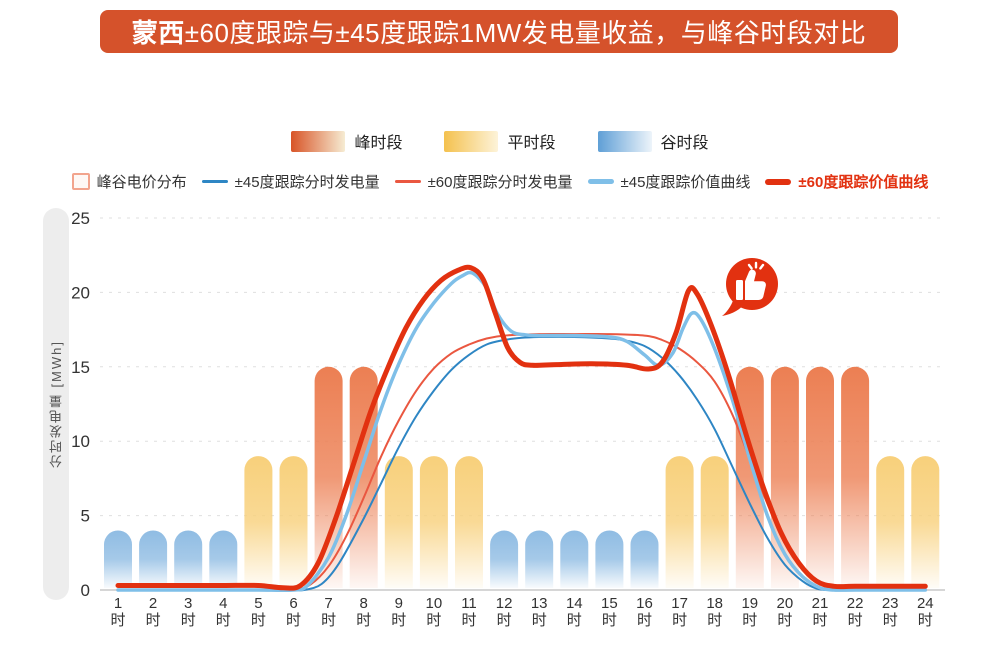 Image resolution: width=1000 pixels, height=669 pixels. What do you see at coordinates (85, 516) in the screenshot?
I see `y-tick-5: 5` at bounding box center [85, 516].